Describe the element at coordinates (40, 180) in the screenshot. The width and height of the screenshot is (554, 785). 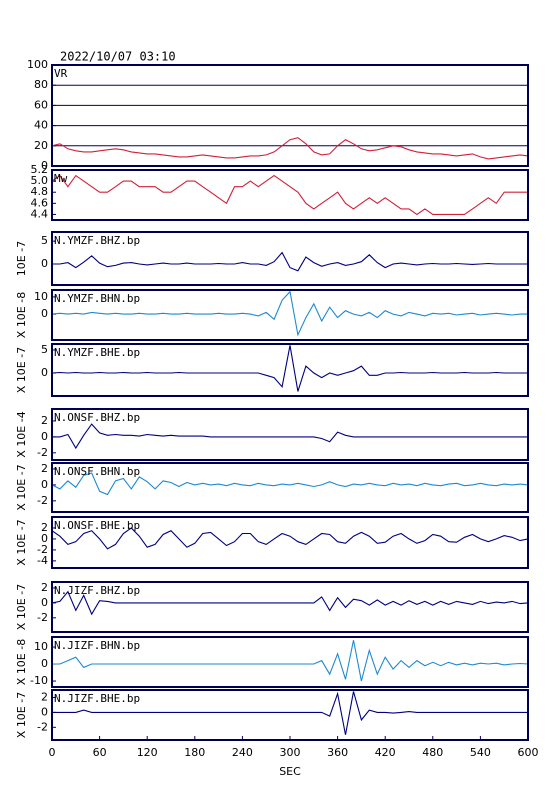
I see `y-tick-label: 5.0` at that location.